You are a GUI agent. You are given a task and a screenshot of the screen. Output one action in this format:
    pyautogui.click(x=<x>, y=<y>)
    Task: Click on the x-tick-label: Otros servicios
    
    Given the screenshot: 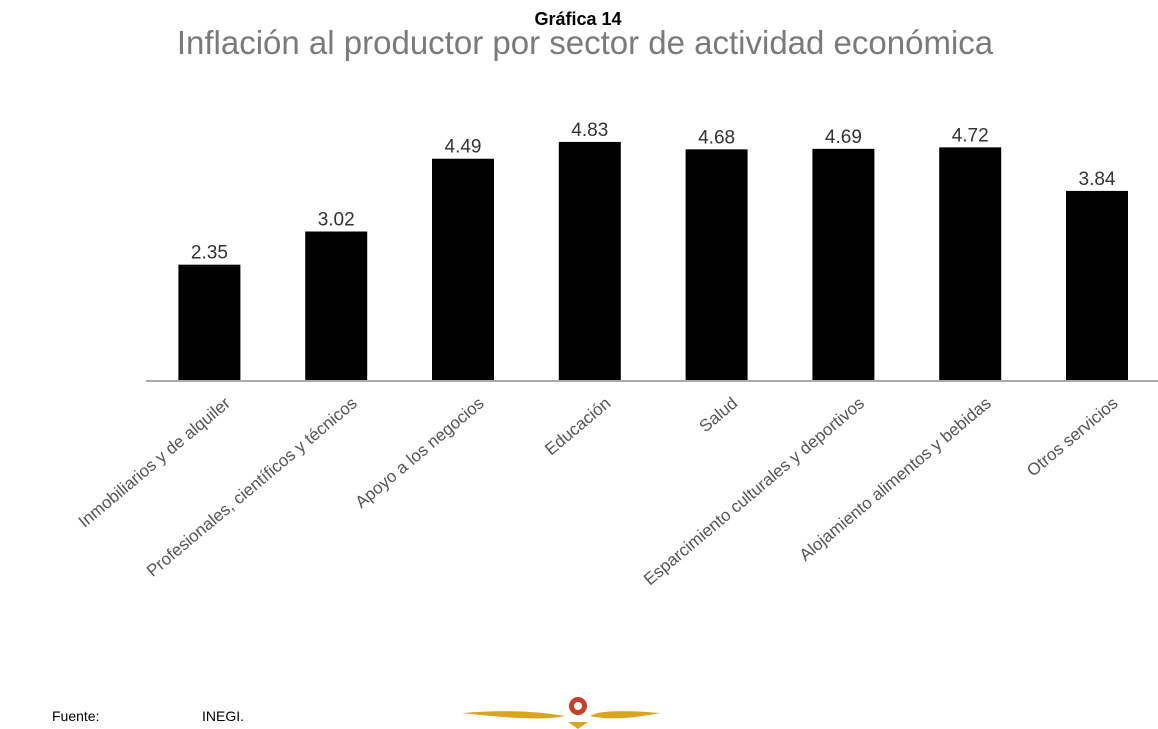 What is the action you would take?
    pyautogui.click(x=1072, y=437)
    